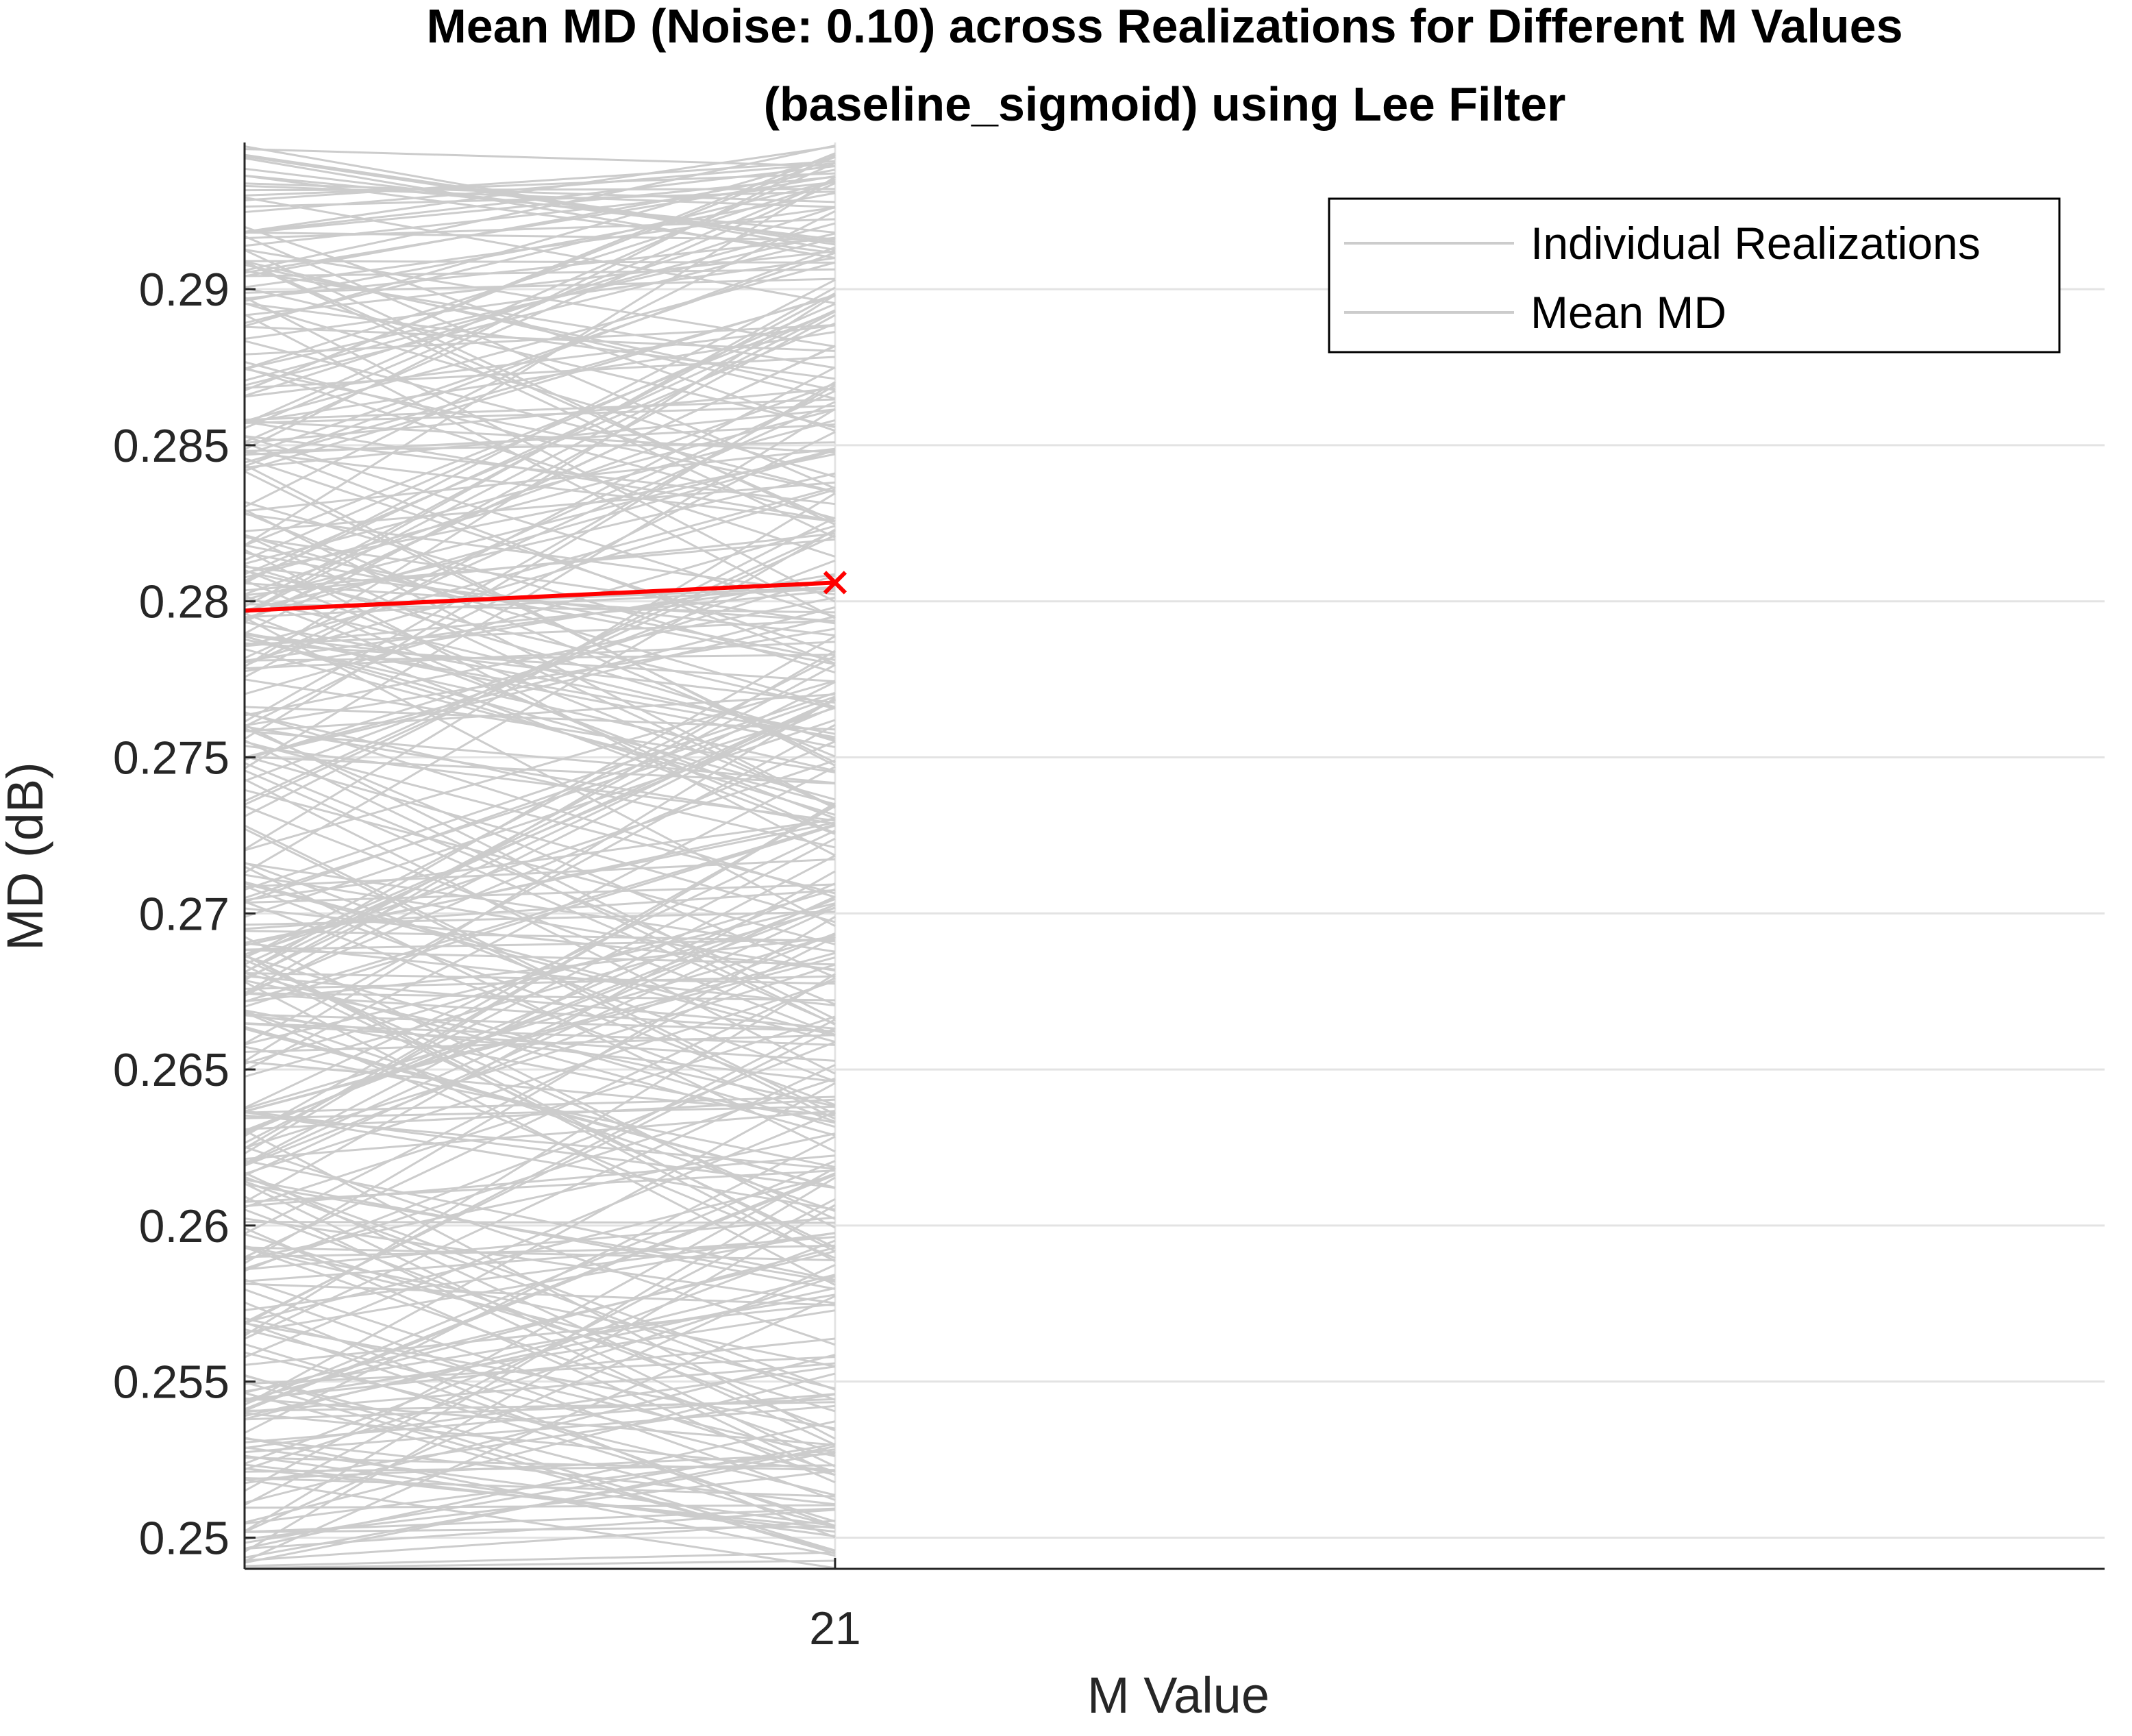 This screenshot has width=2132, height=1736. I want to click on x-tick-labels: 21, so click(835, 1628).